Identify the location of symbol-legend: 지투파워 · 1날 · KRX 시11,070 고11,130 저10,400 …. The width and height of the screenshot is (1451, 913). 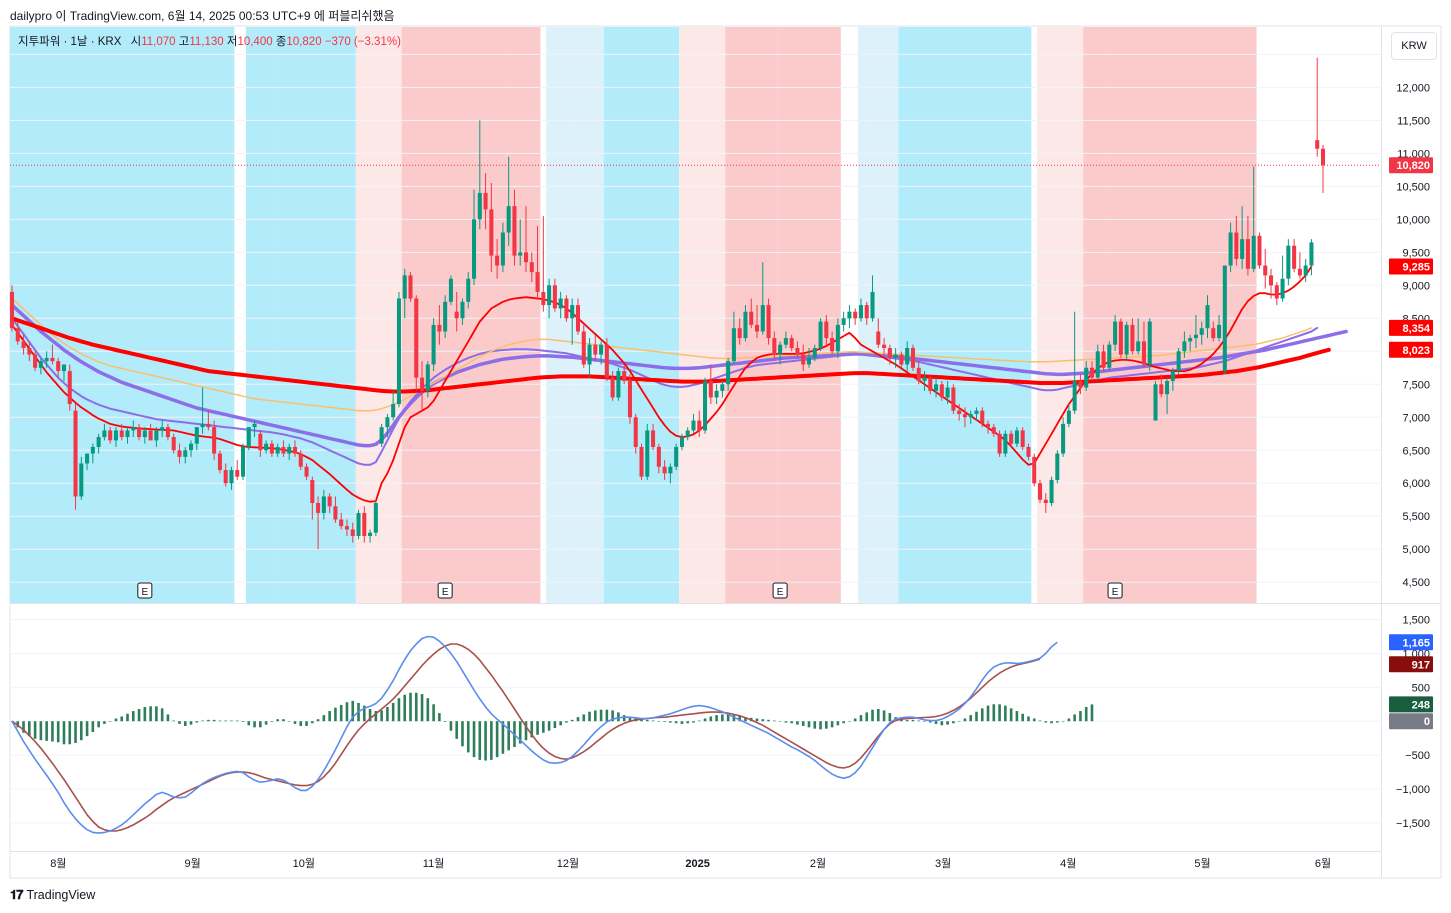
(209, 41).